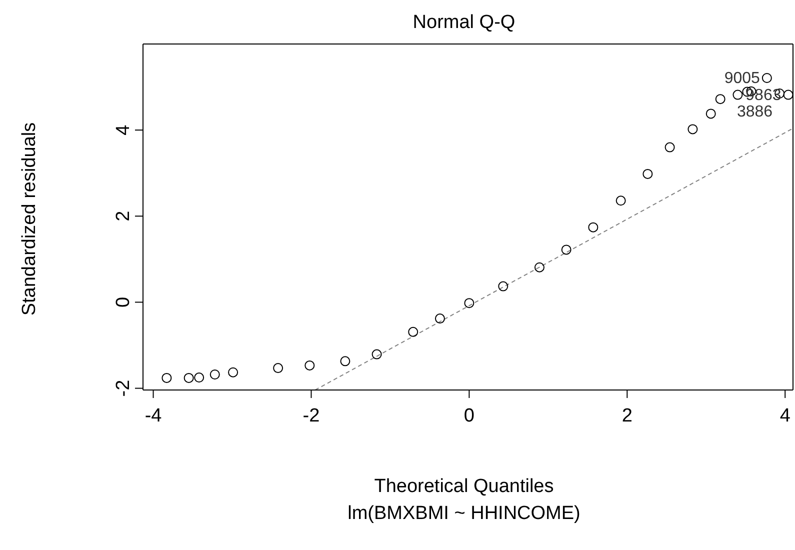 This screenshot has width=795, height=550. Describe the element at coordinates (123, 130) in the screenshot. I see `y-tick-label: 4` at that location.